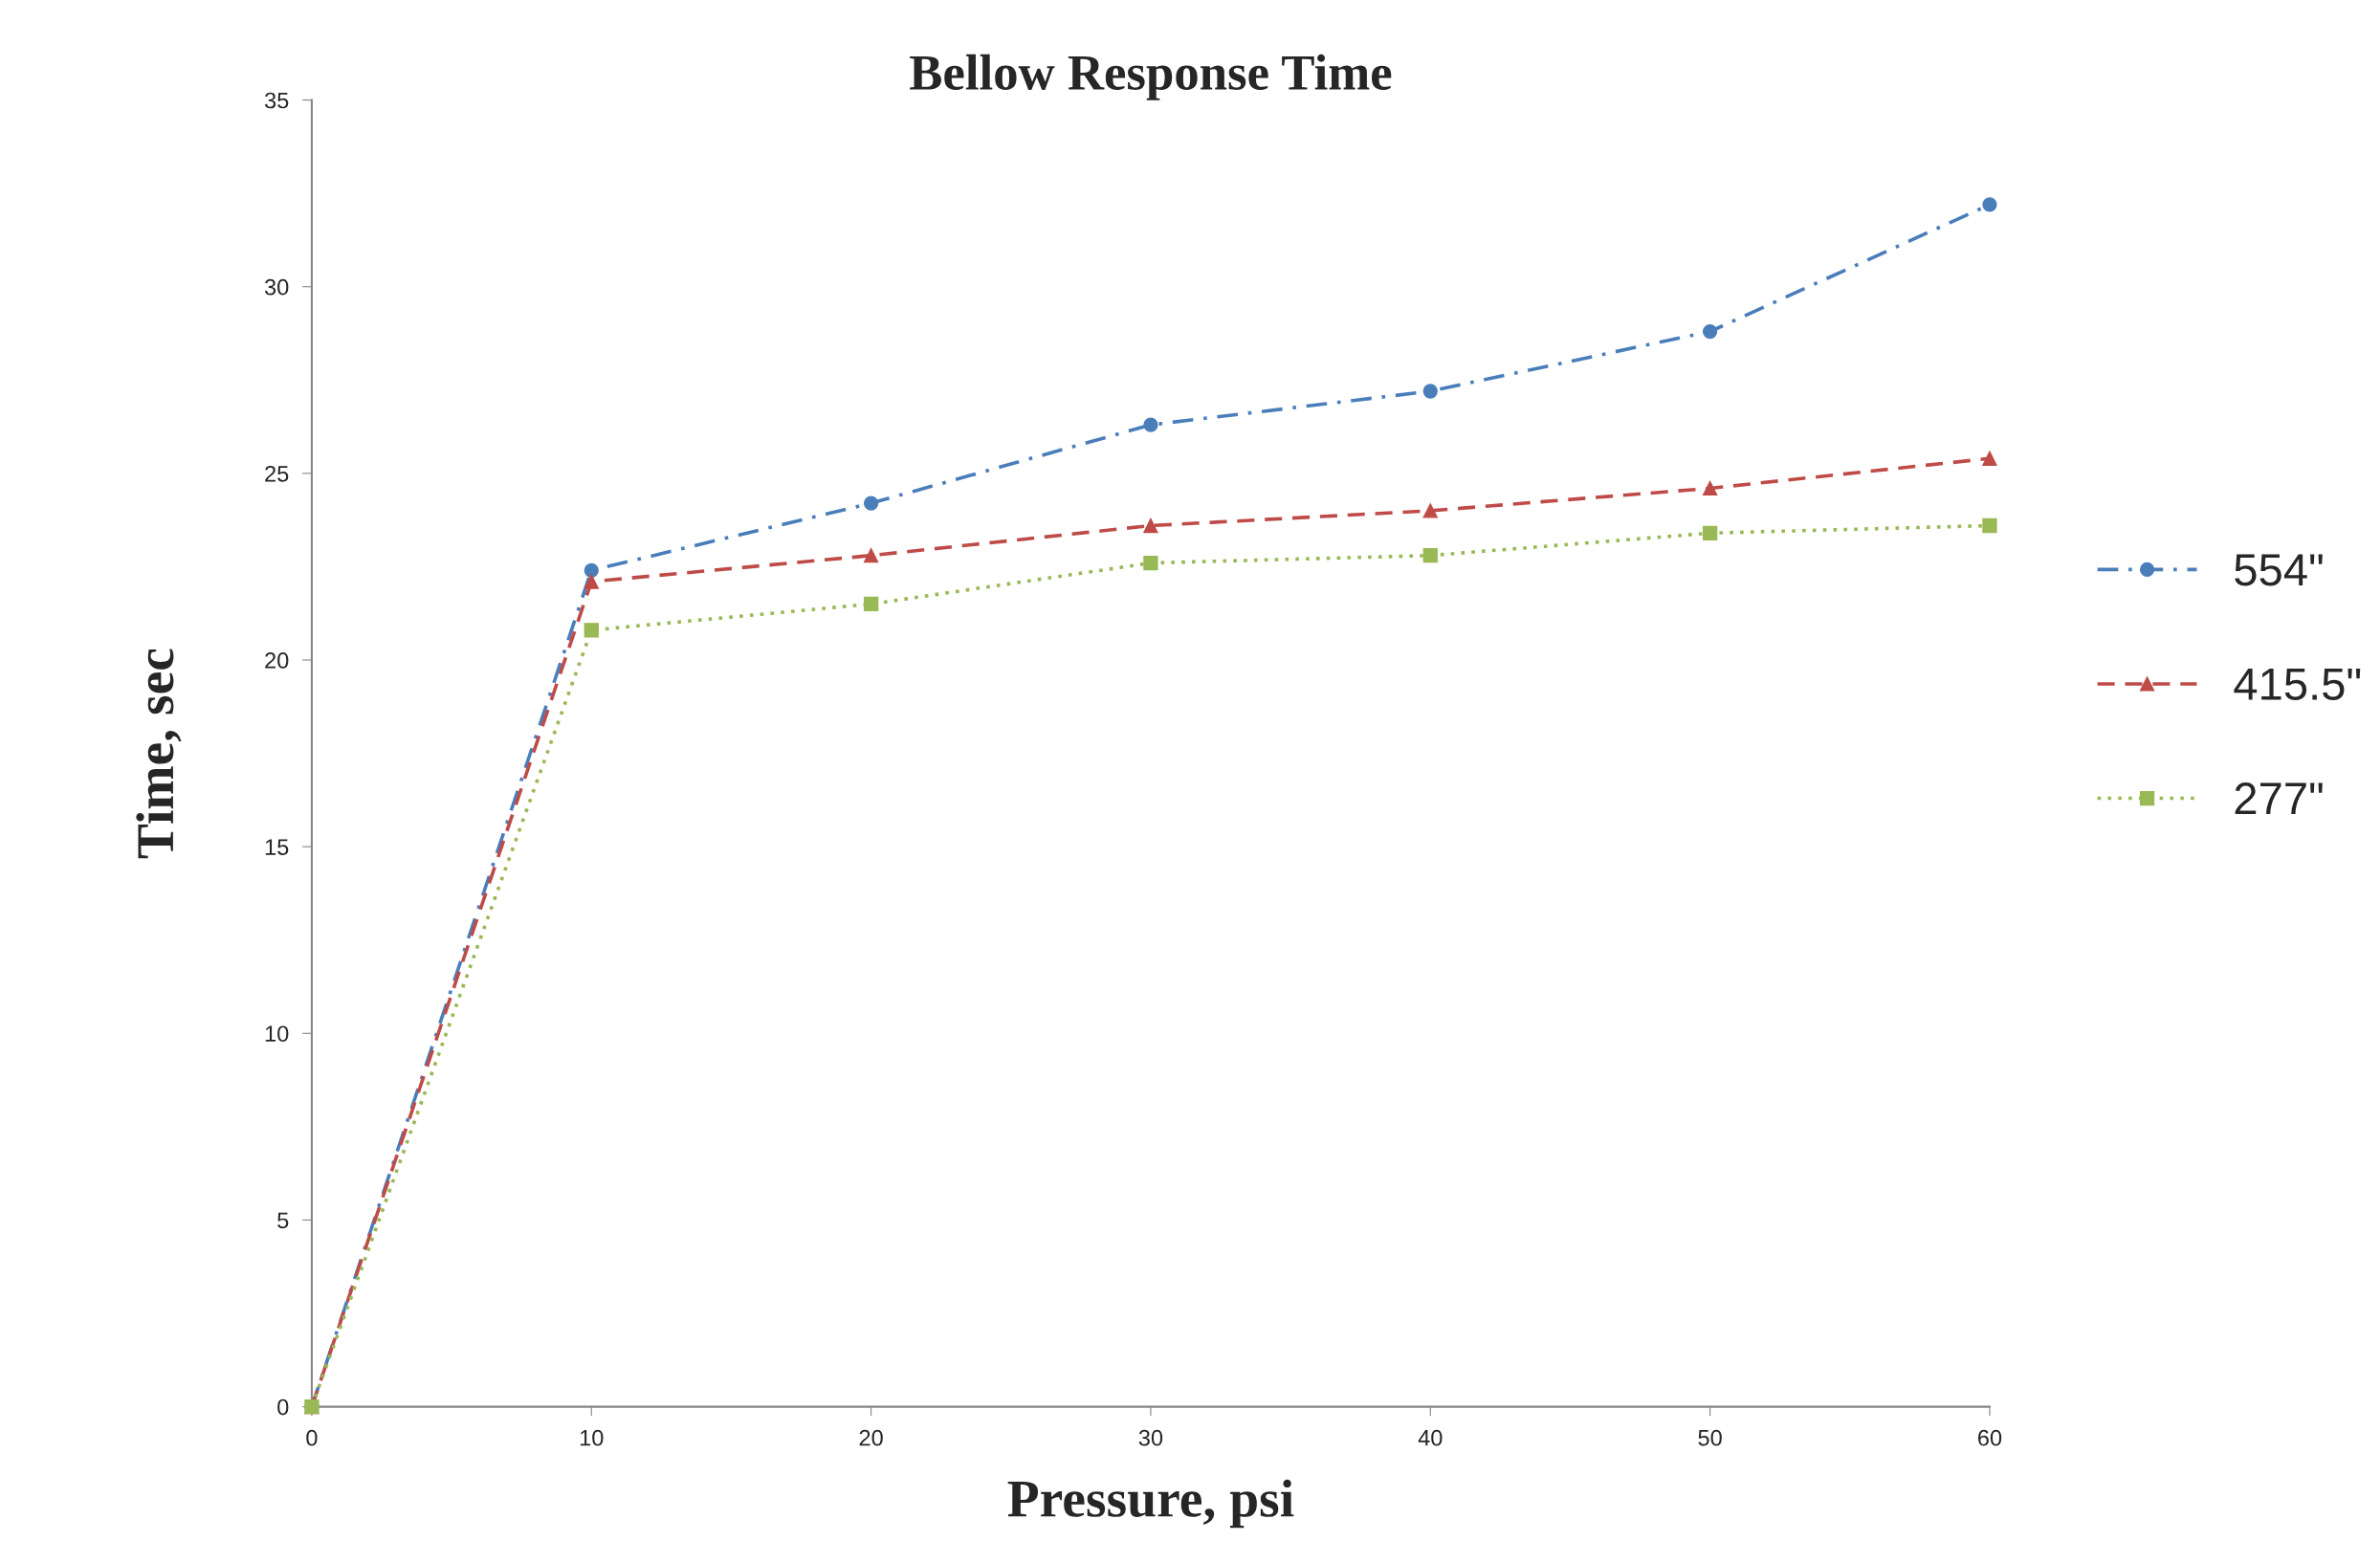 Image resolution: width=2380 pixels, height=1563 pixels. Describe the element at coordinates (277, 660) in the screenshot. I see `y-tick-label: 20` at that location.